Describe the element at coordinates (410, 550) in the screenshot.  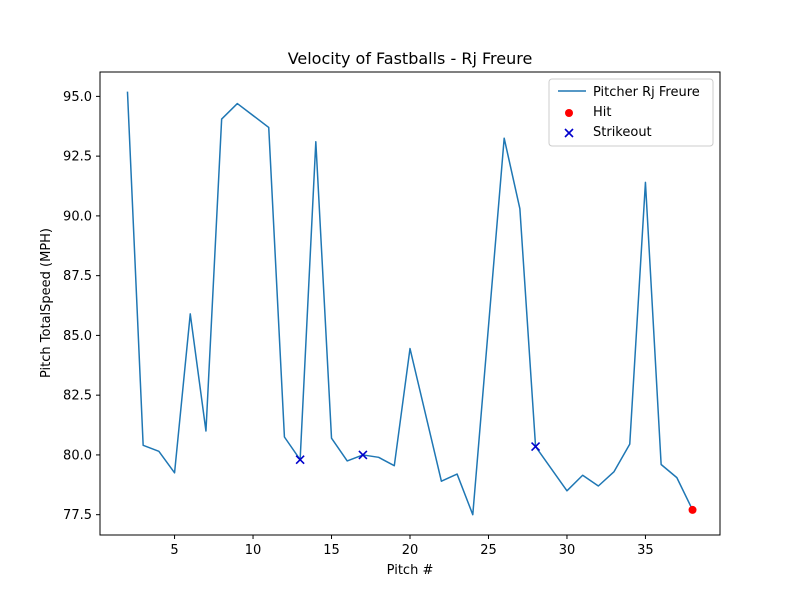
I see `x-tick-label: 20` at that location.